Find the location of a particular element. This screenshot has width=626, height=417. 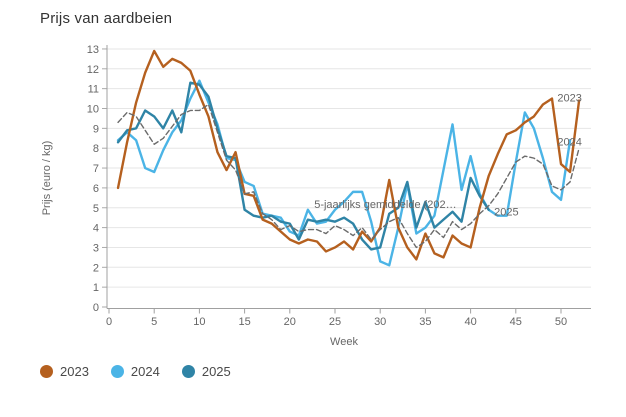

ytick-label-2: 2 is located at coordinates (96, 268).